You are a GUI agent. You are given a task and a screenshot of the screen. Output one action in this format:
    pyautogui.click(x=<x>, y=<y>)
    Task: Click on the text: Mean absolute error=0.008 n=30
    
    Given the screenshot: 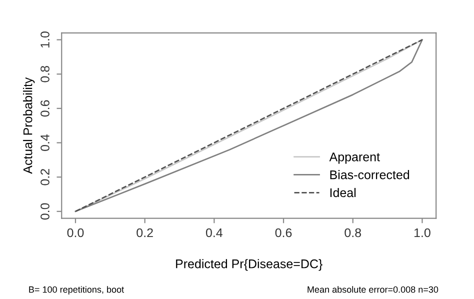 What is the action you would take?
    pyautogui.click(x=373, y=289)
    